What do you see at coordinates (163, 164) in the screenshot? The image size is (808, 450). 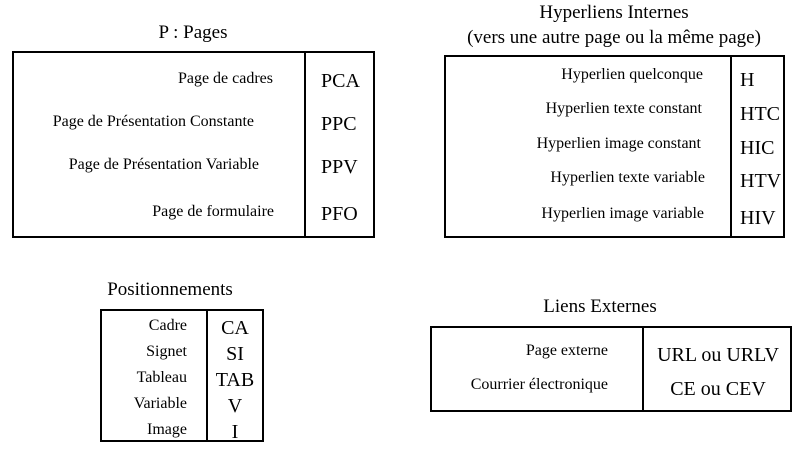 I see `pages-label: Page de Présentation Variable` at bounding box center [163, 164].